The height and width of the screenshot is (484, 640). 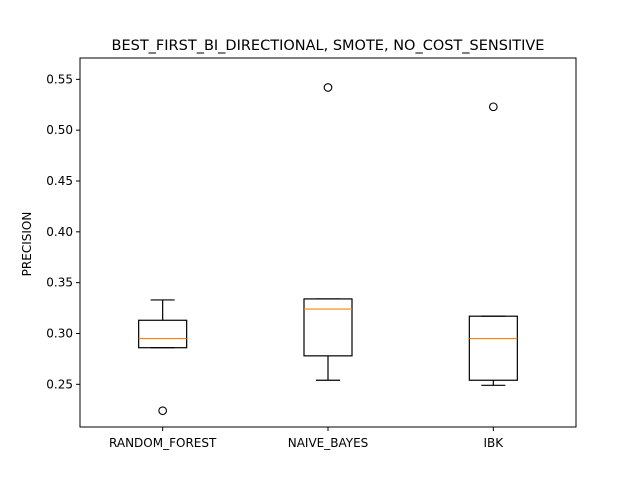 What do you see at coordinates (59, 384) in the screenshot?
I see `y-tick-label: 0.25` at bounding box center [59, 384].